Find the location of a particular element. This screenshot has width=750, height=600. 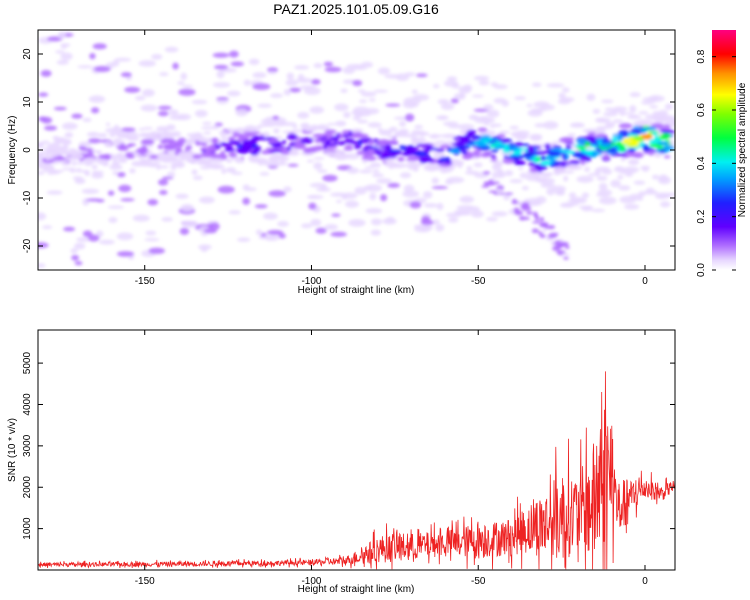

y-tick-label: -20 is located at coordinates (27, 245).